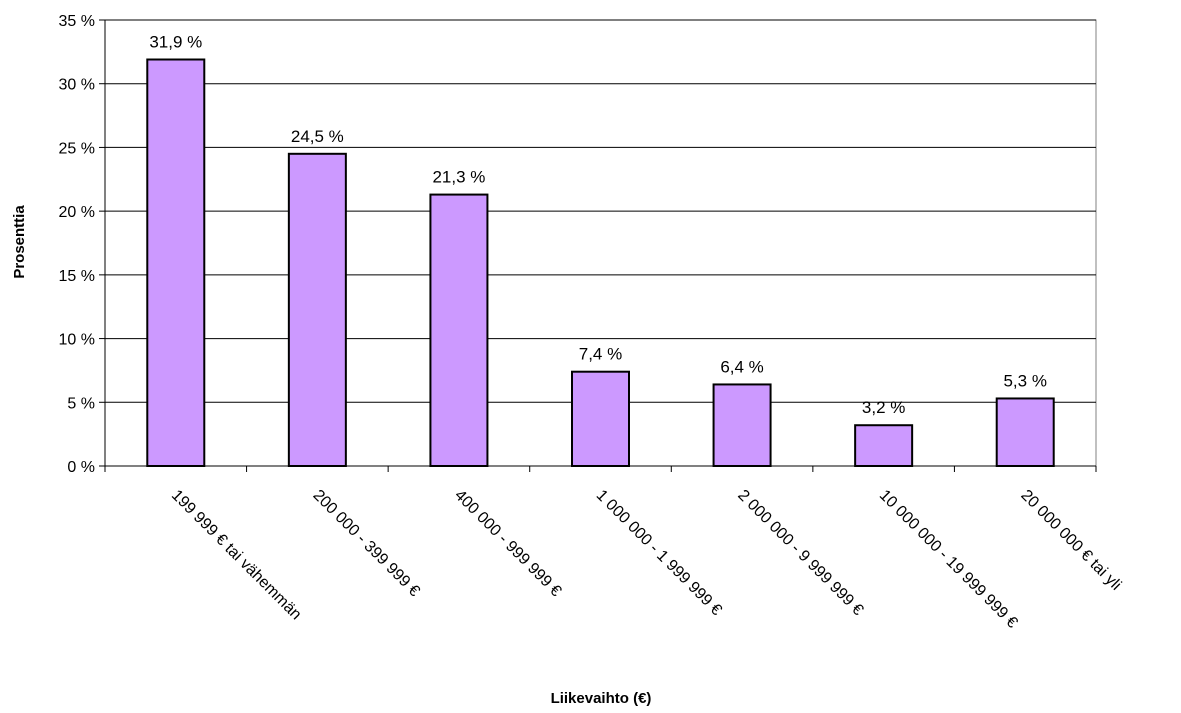 The width and height of the screenshot is (1181, 713). Describe the element at coordinates (741, 366) in the screenshot. I see `data-label: 6,4 %` at that location.